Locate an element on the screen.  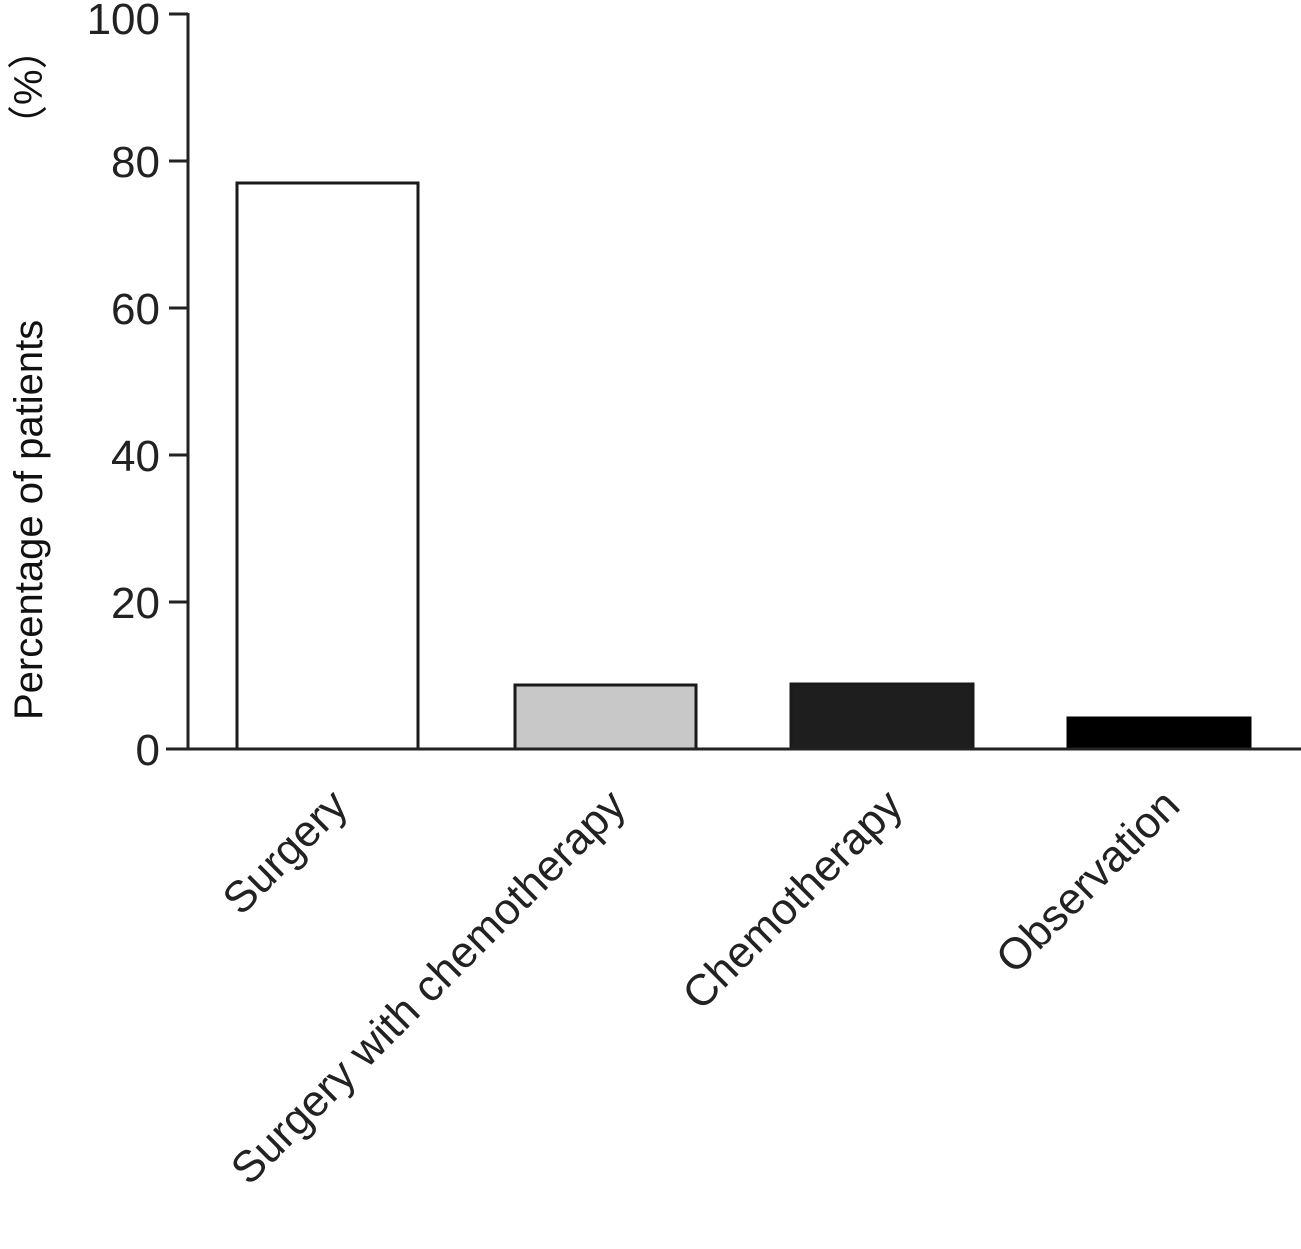
y-tick-label-0: 0 is located at coordinates (148, 750).